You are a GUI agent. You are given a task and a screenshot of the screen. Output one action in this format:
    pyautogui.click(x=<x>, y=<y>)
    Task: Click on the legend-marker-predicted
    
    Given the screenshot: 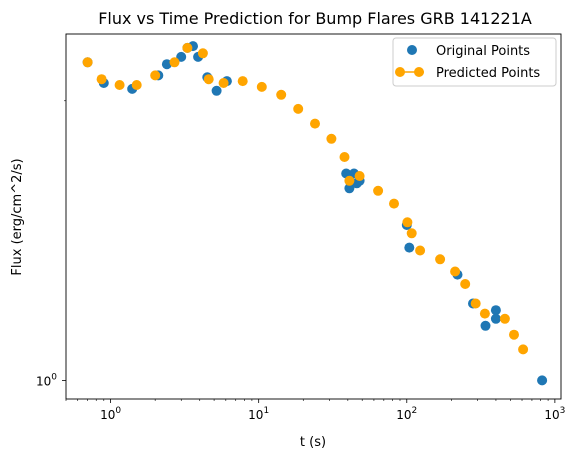 What is the action you would take?
    pyautogui.click(x=400, y=72)
    